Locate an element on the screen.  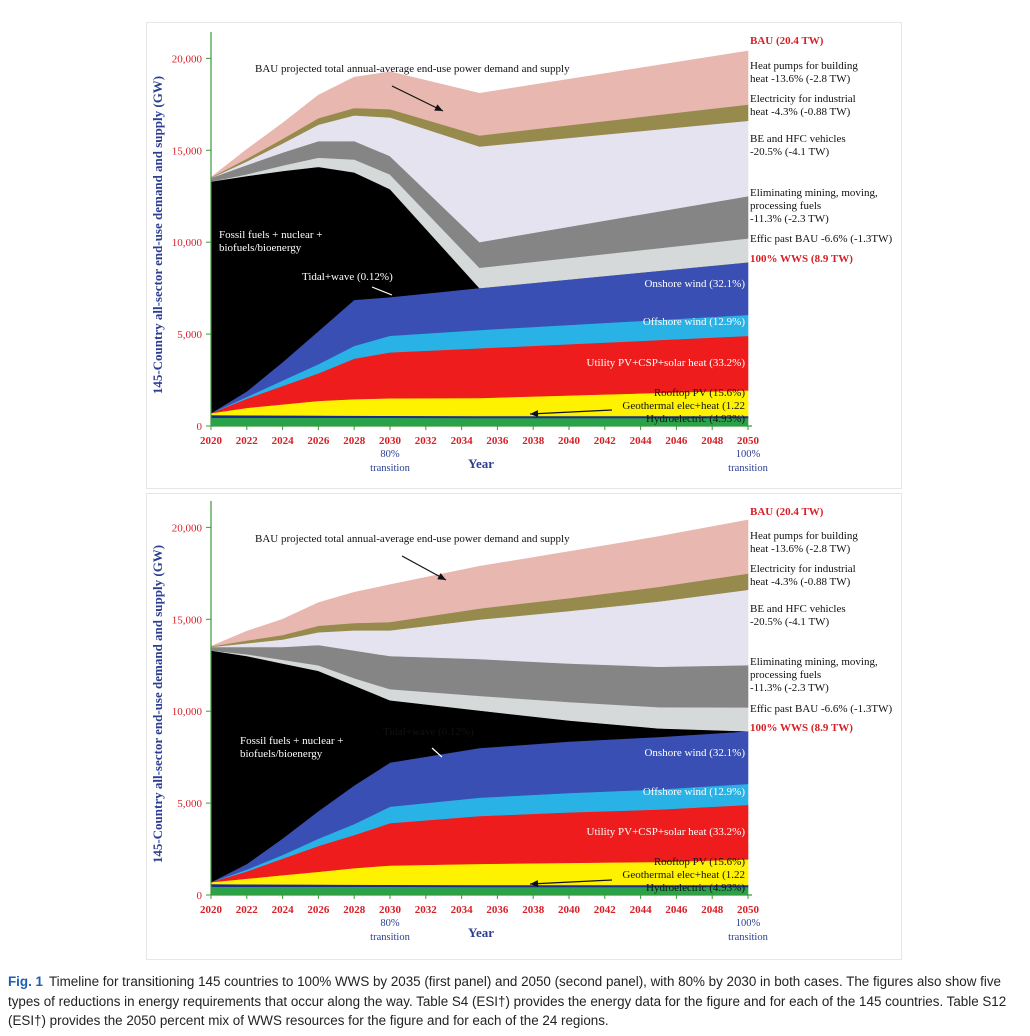
x-tick-label: 2046 is located at coordinates (676, 910).